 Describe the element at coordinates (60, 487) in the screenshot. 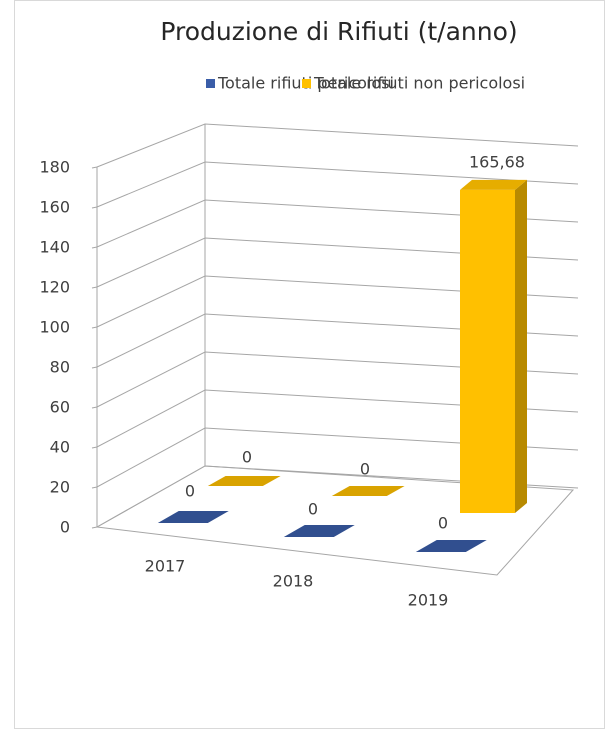

I see `y-tick-label: 20` at that location.